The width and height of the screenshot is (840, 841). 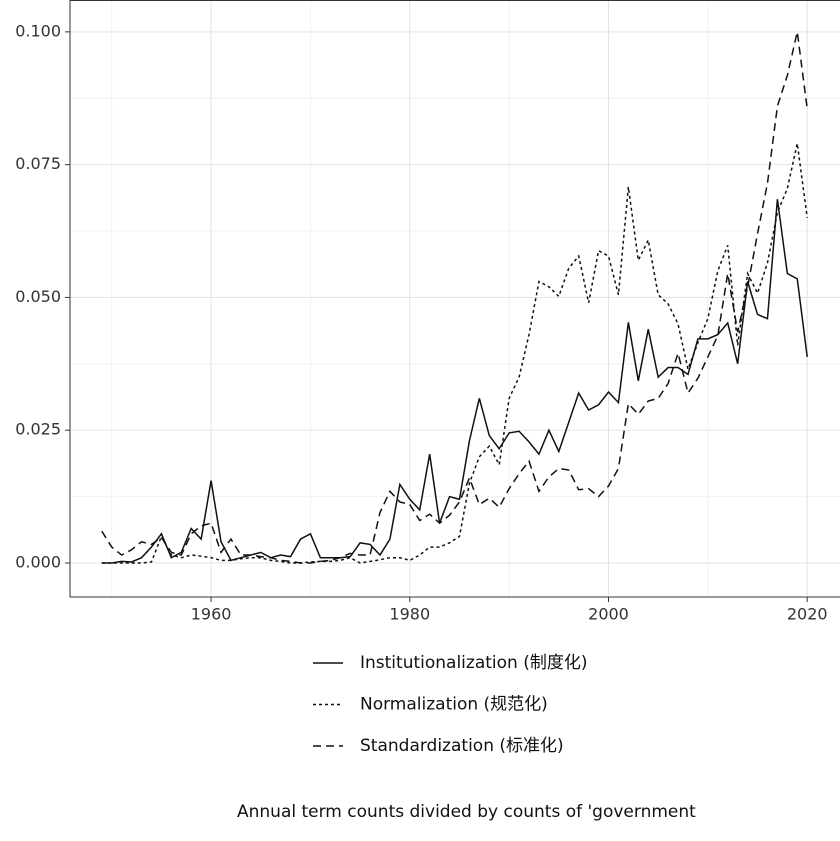 What do you see at coordinates (608, 614) in the screenshot?
I see `x-tick-label: 2000` at bounding box center [608, 614].